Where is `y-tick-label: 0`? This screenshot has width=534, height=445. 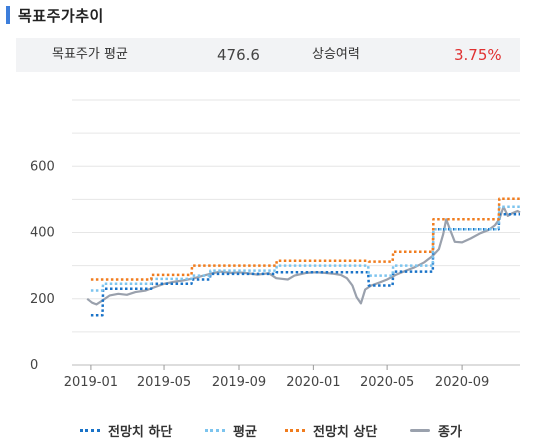
y-tick-label: 0 is located at coordinates (34, 365).